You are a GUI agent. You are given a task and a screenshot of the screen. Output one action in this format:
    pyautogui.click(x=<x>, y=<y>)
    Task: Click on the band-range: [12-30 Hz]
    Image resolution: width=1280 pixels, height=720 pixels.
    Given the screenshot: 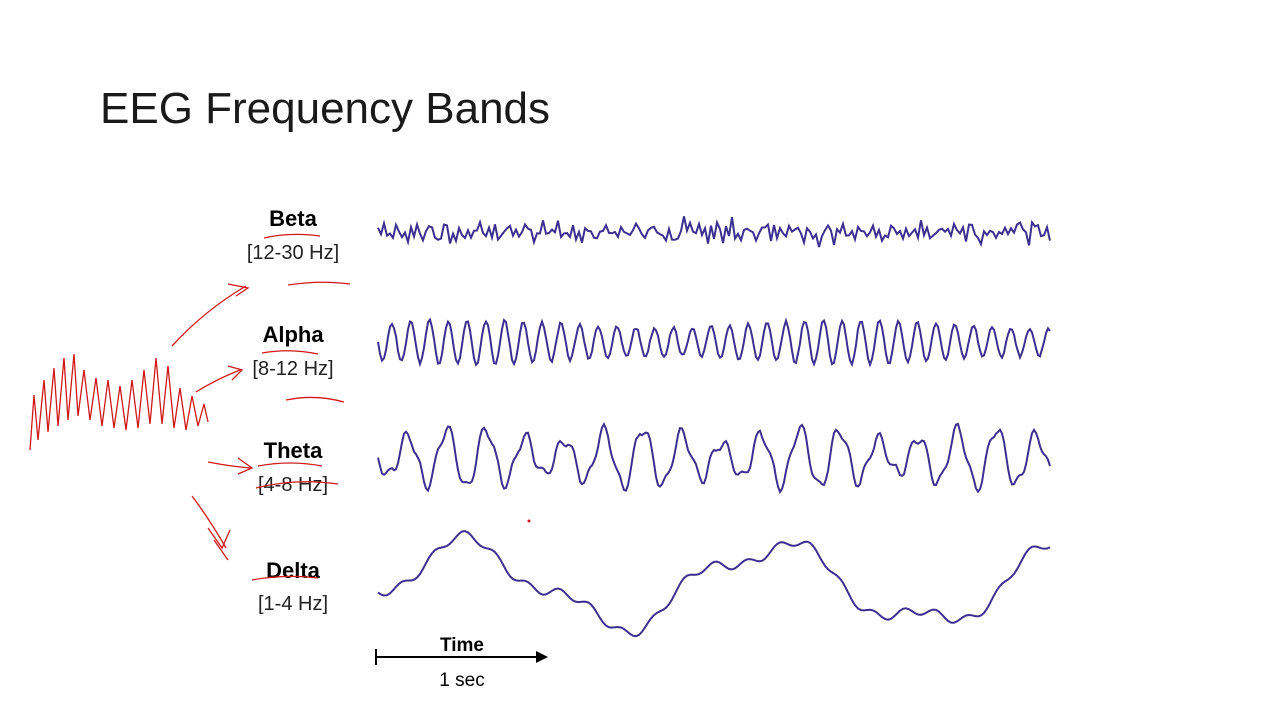 What is the action you would take?
    pyautogui.click(x=293, y=253)
    